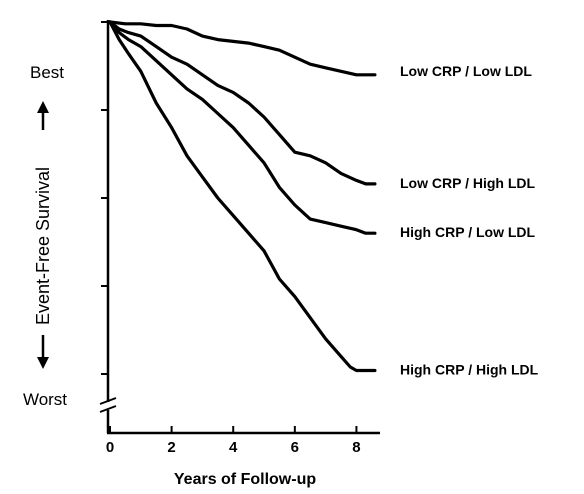 The image size is (584, 494). What do you see at coordinates (43, 115) in the screenshot?
I see `arrow-up-icon` at bounding box center [43, 115].